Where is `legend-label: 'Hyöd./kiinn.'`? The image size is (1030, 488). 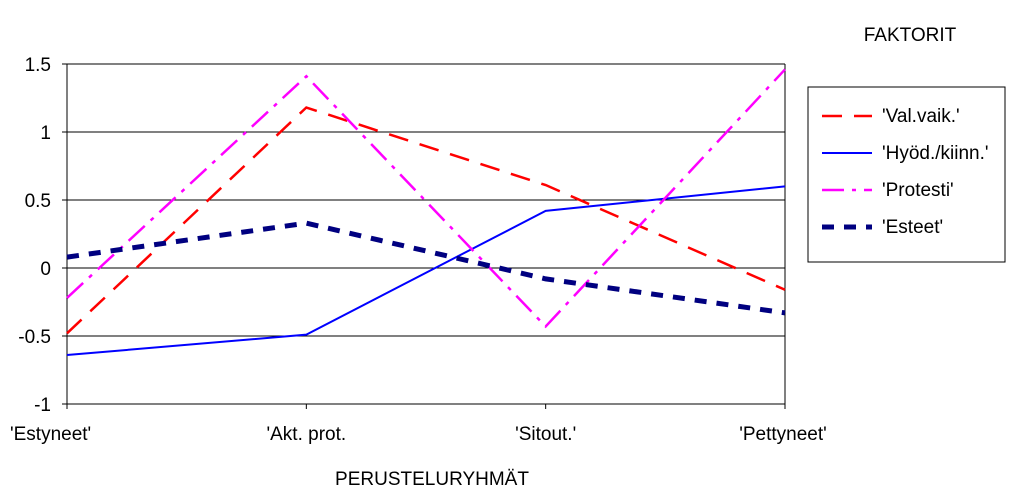 legend-label: 'Hyöd./kiinn.' is located at coordinates (935, 153).